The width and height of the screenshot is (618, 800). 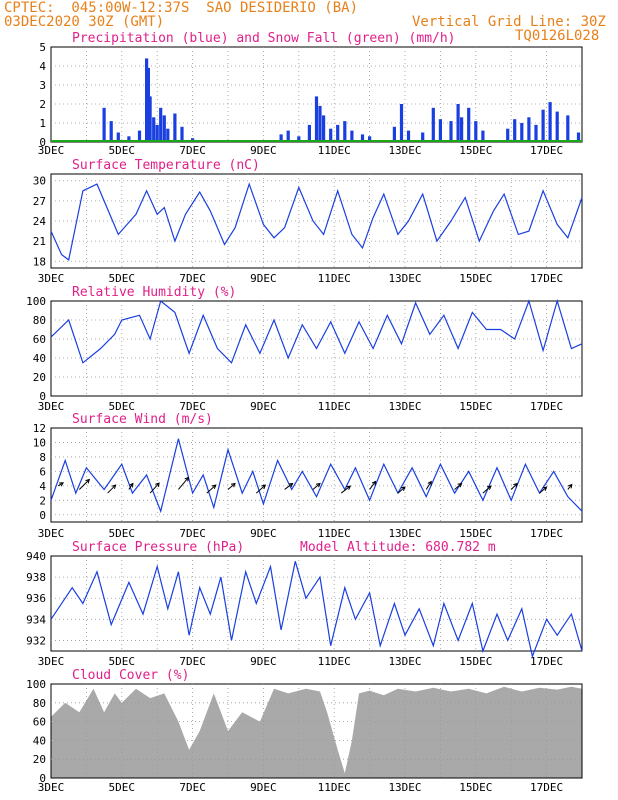 I want to click on humidity-ytick: 0, so click(x=42, y=396).